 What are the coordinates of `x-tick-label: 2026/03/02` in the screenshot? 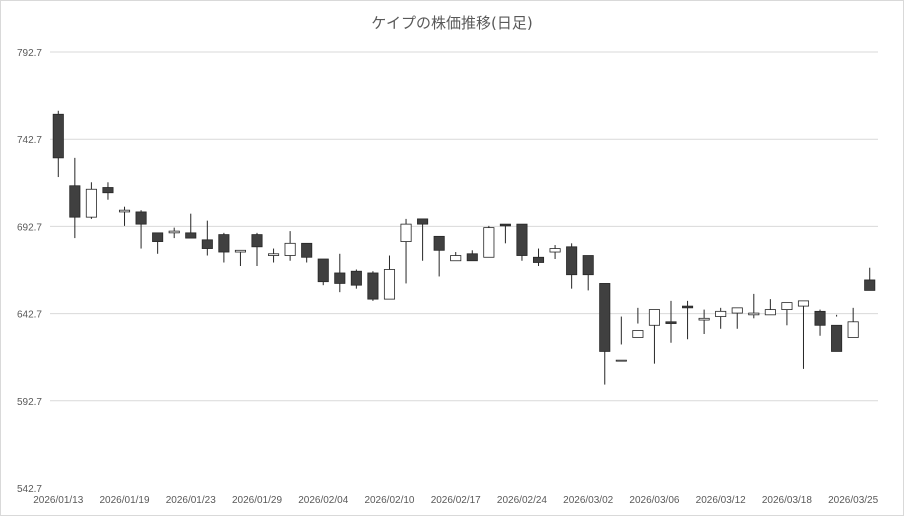 It's located at (588, 500).